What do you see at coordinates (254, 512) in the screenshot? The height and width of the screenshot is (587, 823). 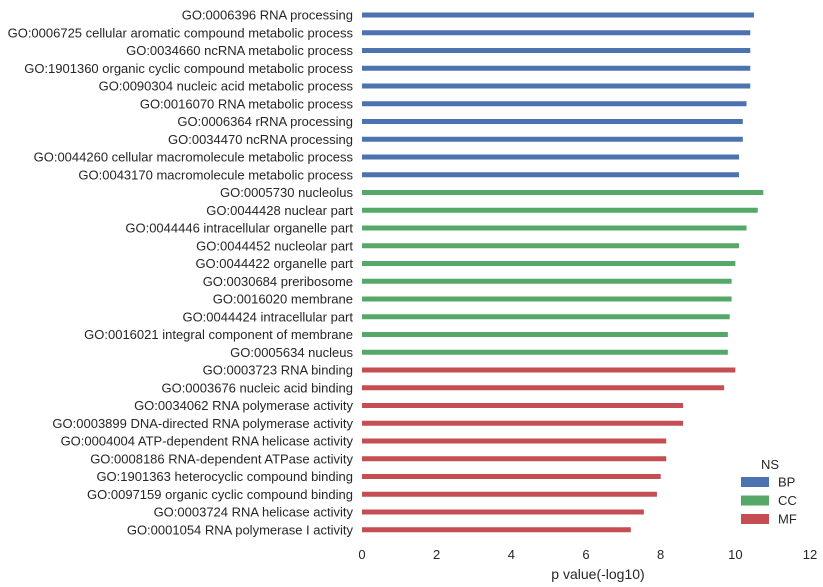 I see `category-label: GO:0003724 RNA helicase activity` at bounding box center [254, 512].